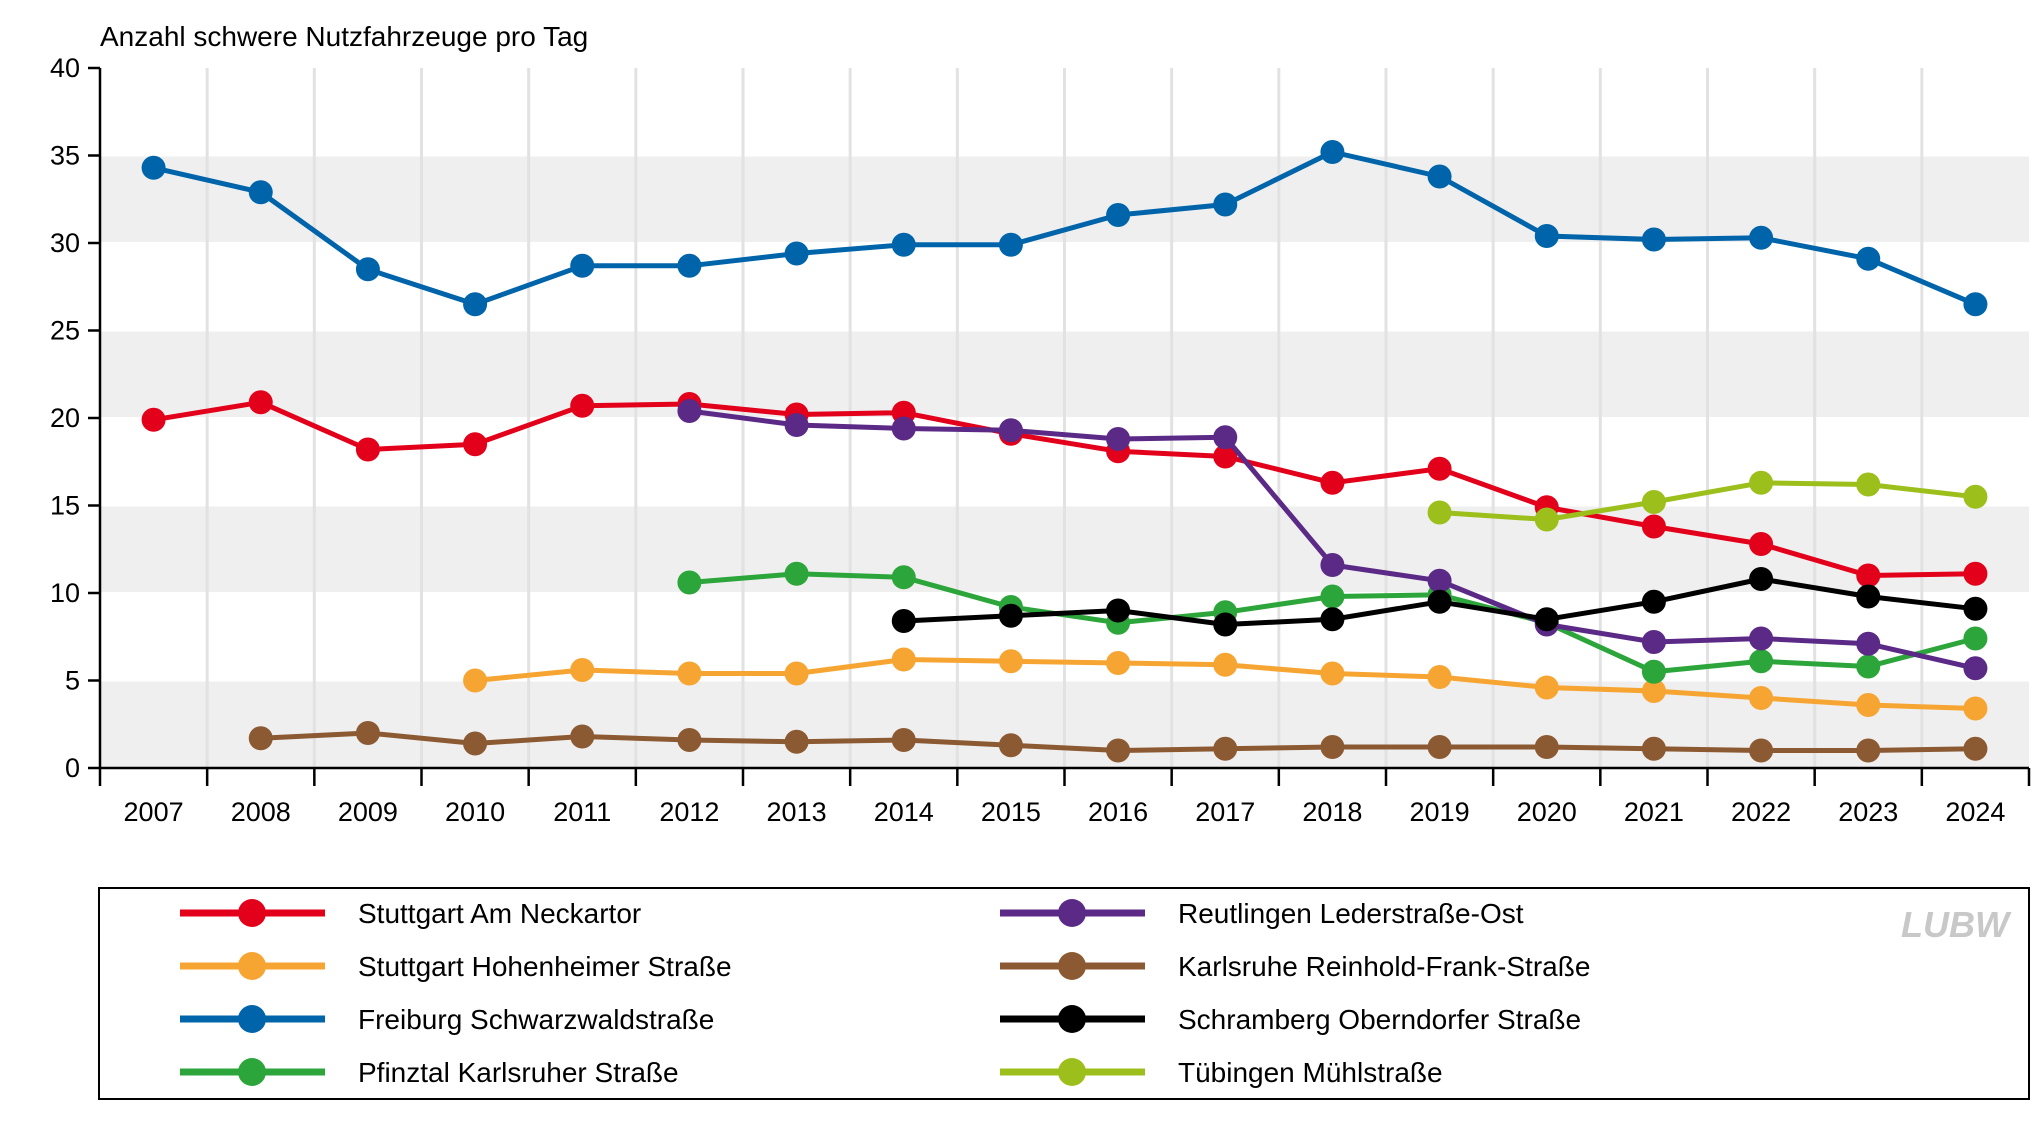  What do you see at coordinates (1225, 812) in the screenshot?
I see `x-tick-label: 2017` at bounding box center [1225, 812].